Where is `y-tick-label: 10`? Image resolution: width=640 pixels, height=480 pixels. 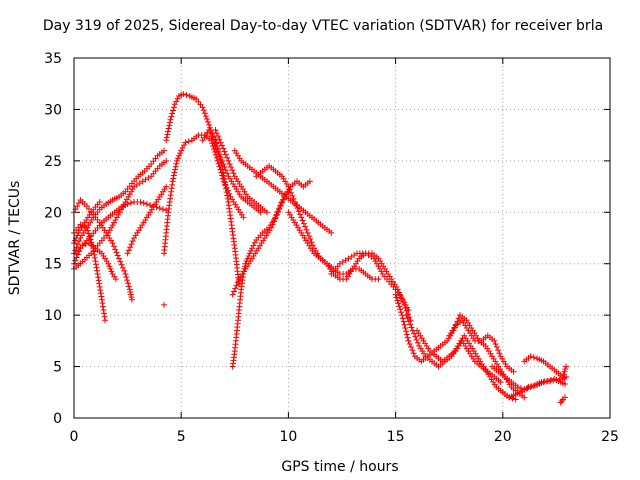 y-tick-label: 10 is located at coordinates (53, 316).